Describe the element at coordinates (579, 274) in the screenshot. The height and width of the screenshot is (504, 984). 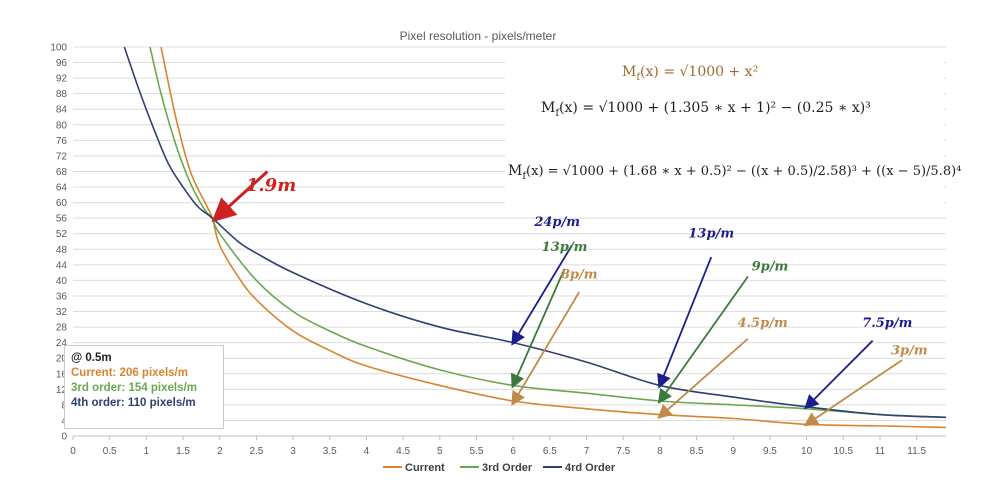
I see `annotation-label-3: 8p/m` at that location.